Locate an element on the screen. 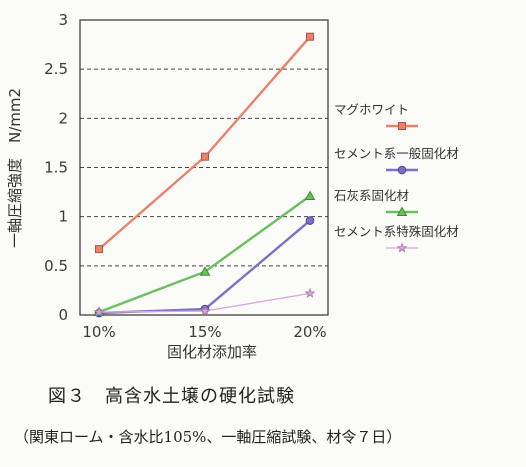  y-tick-label: 1.5 is located at coordinates (56, 168).